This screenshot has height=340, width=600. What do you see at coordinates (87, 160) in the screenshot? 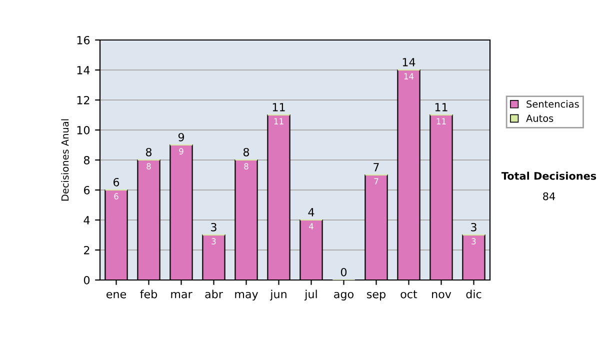
I see `y-tick-label: 8` at bounding box center [87, 160].